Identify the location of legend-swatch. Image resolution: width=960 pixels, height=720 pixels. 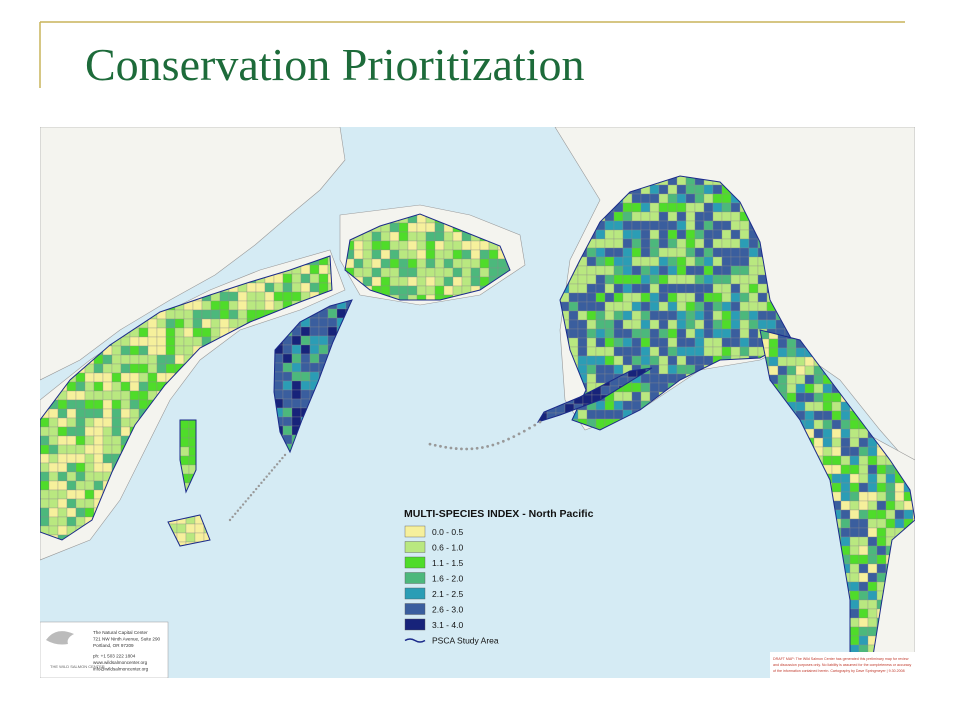
(415, 593).